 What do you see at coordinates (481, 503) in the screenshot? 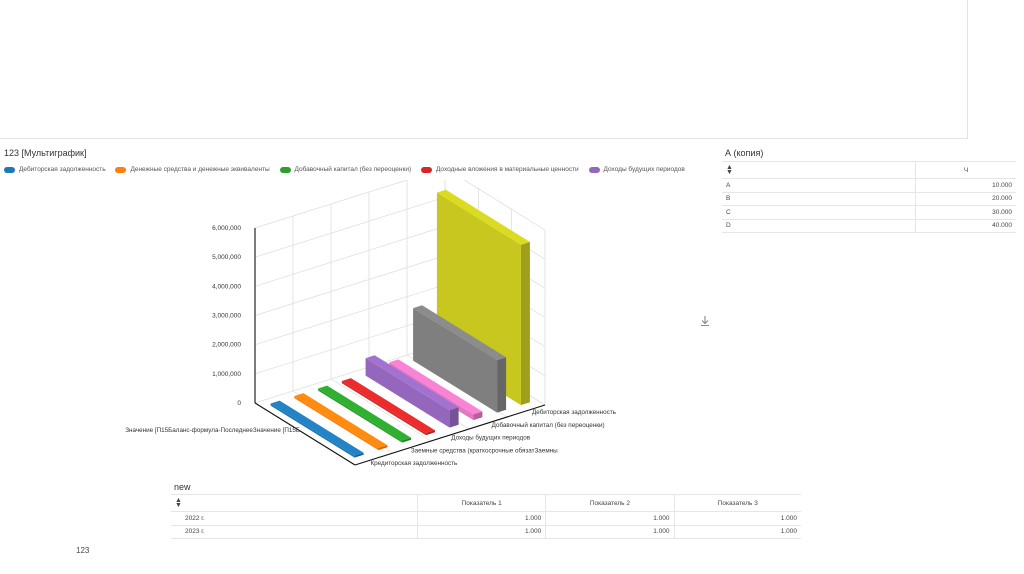
I see `column-header: Показатель 1` at bounding box center [481, 503].